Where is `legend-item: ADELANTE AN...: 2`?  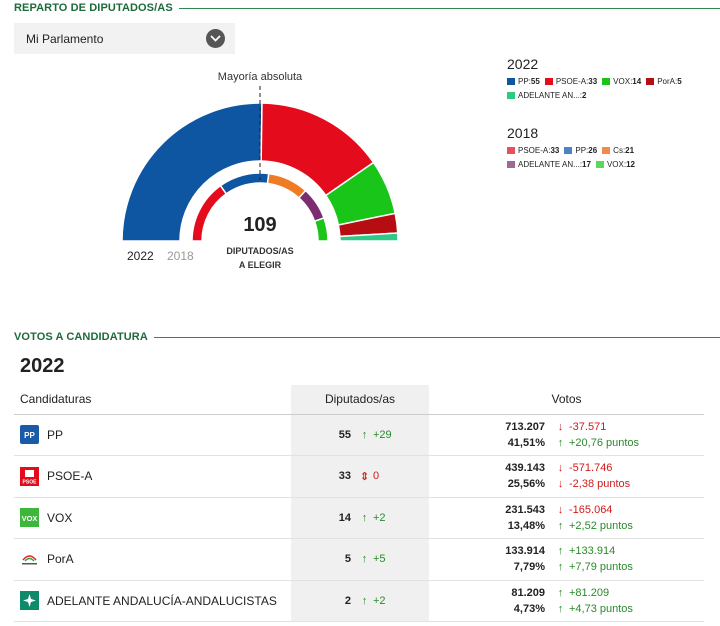 legend-item: ADELANTE AN...: 2 is located at coordinates (546, 95).